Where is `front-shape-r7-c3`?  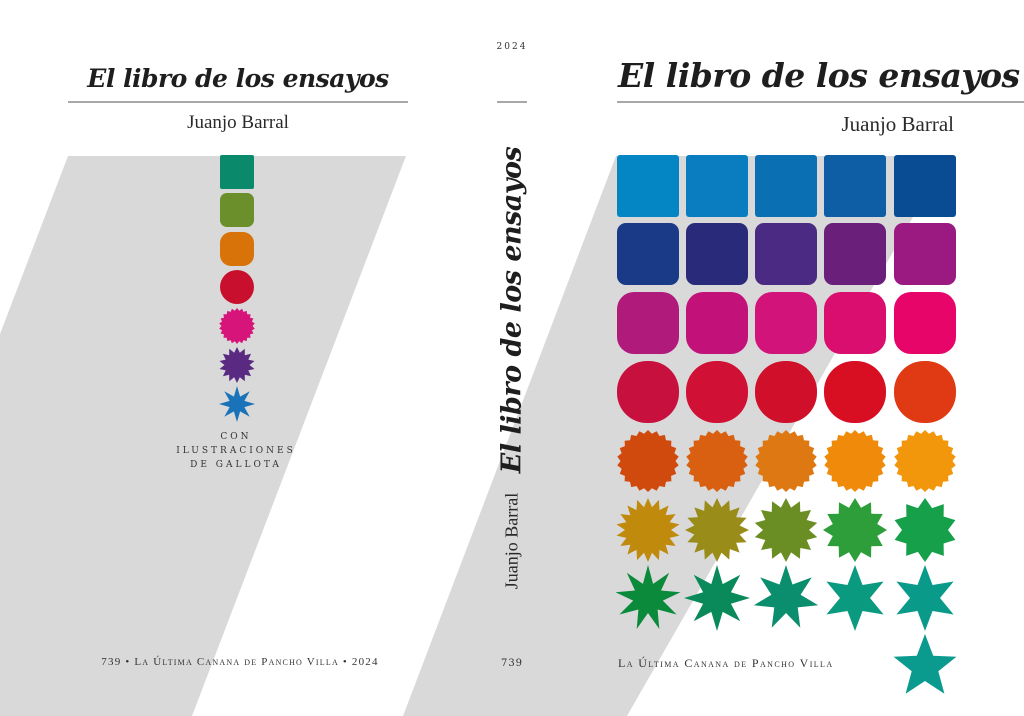 front-shape-r7-c3 is located at coordinates (786, 596).